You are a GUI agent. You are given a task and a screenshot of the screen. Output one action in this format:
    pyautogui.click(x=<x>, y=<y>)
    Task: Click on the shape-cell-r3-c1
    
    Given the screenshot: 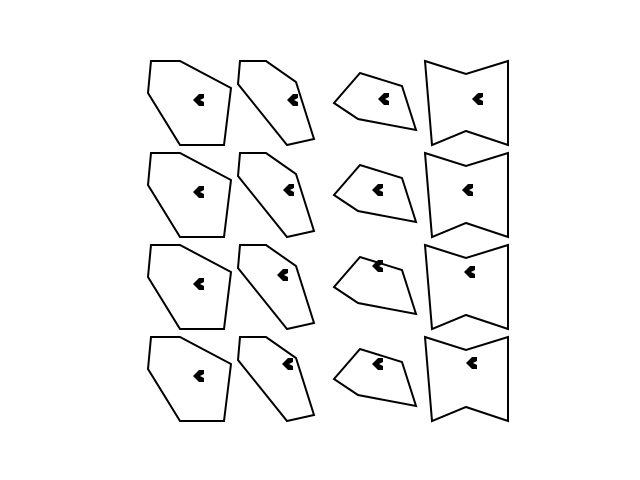 What is the action you would take?
    pyautogui.click(x=189, y=287)
    